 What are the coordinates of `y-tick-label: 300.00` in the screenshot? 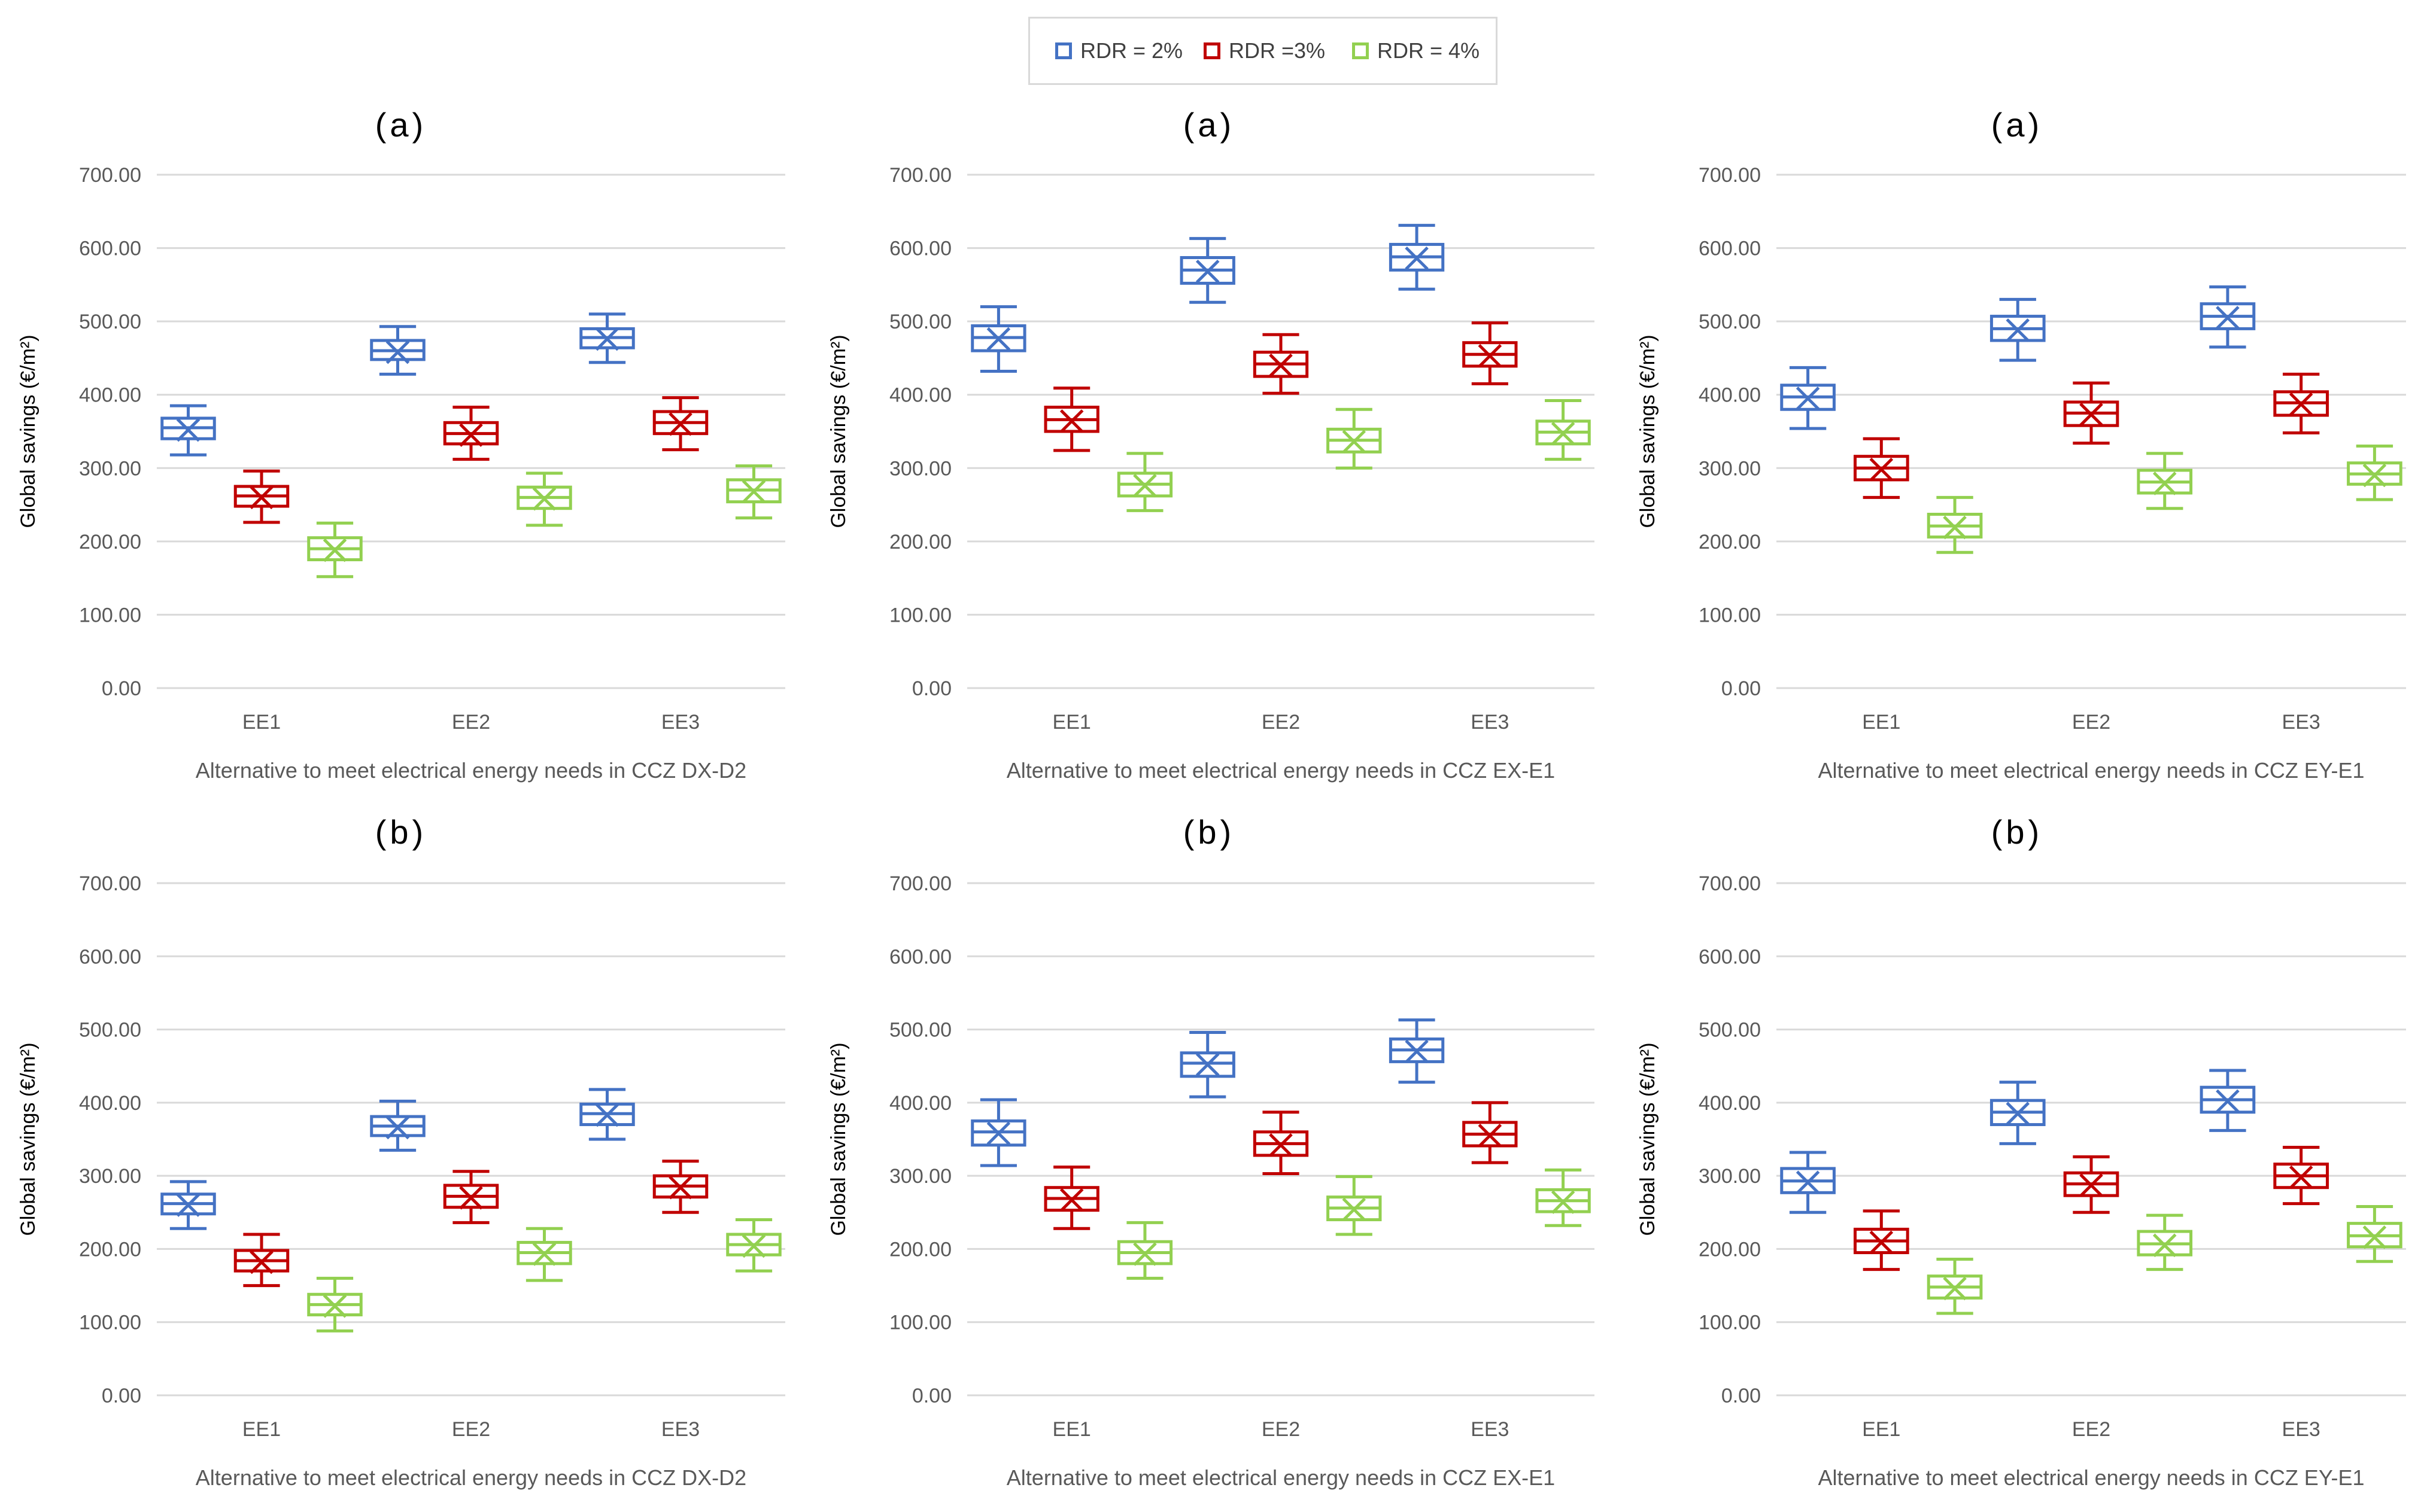 It's located at (921, 1176).